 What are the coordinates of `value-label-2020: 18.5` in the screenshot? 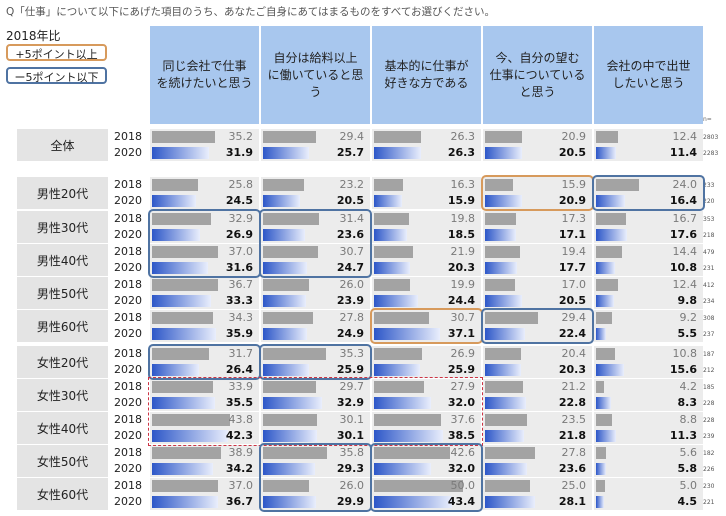 It's located at (461, 234).